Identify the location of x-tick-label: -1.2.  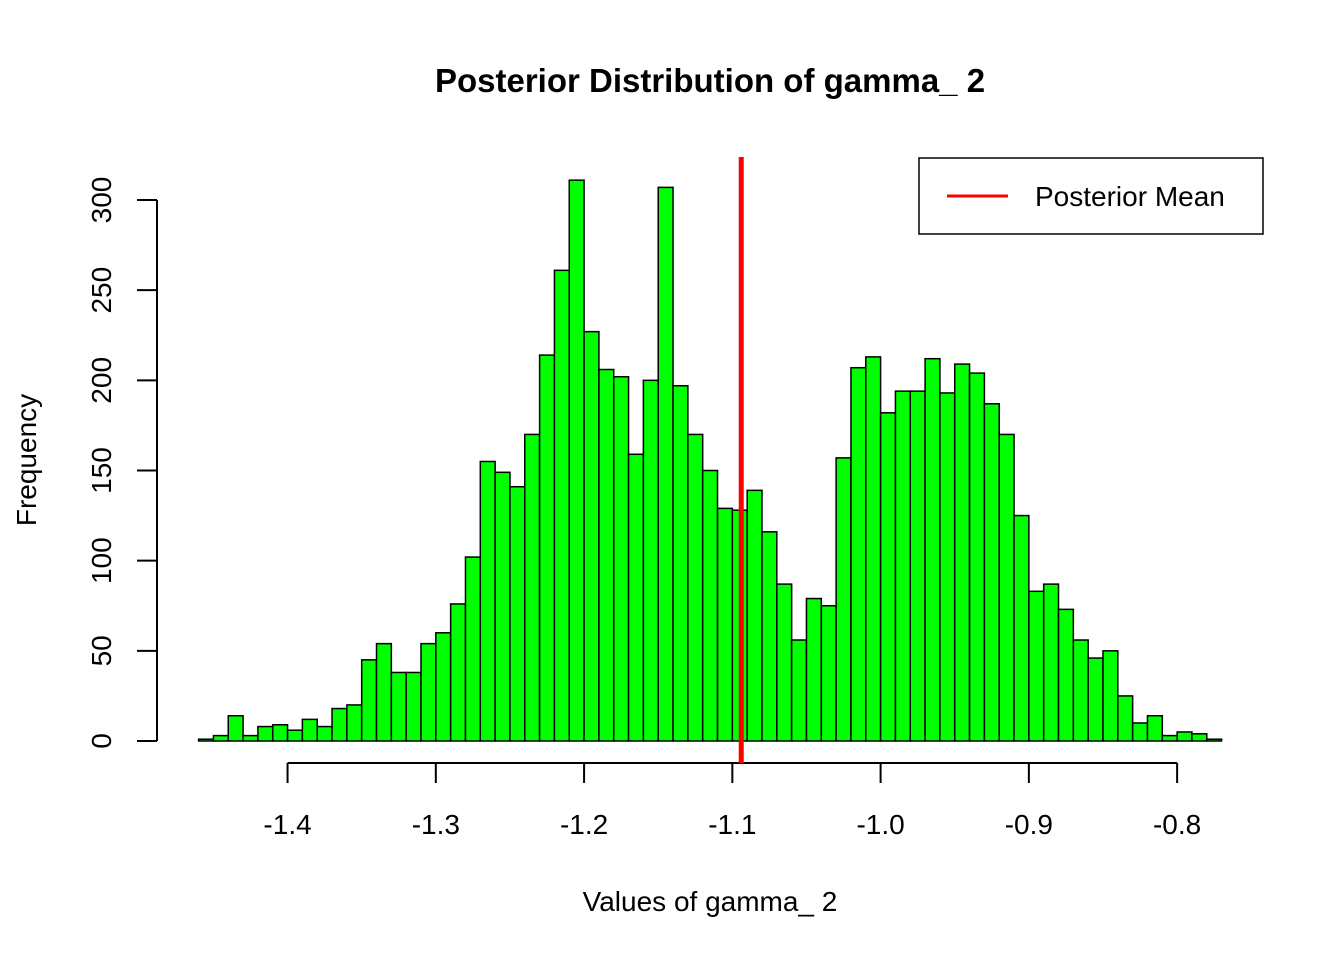
(584, 824).